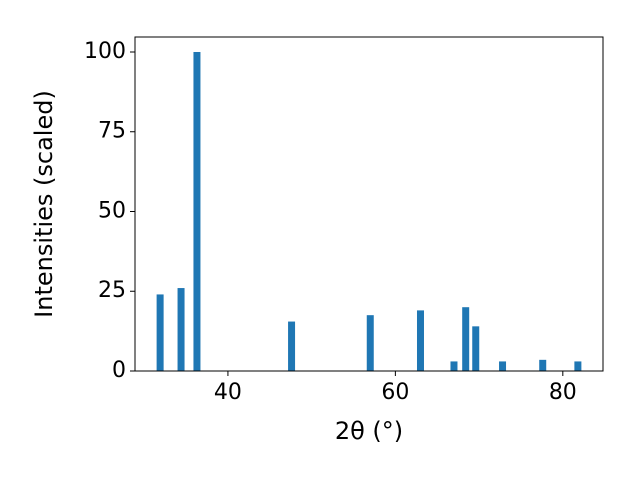 Image resolution: width=640 pixels, height=480 pixels. I want to click on y-tick-label: 100, so click(105, 51).